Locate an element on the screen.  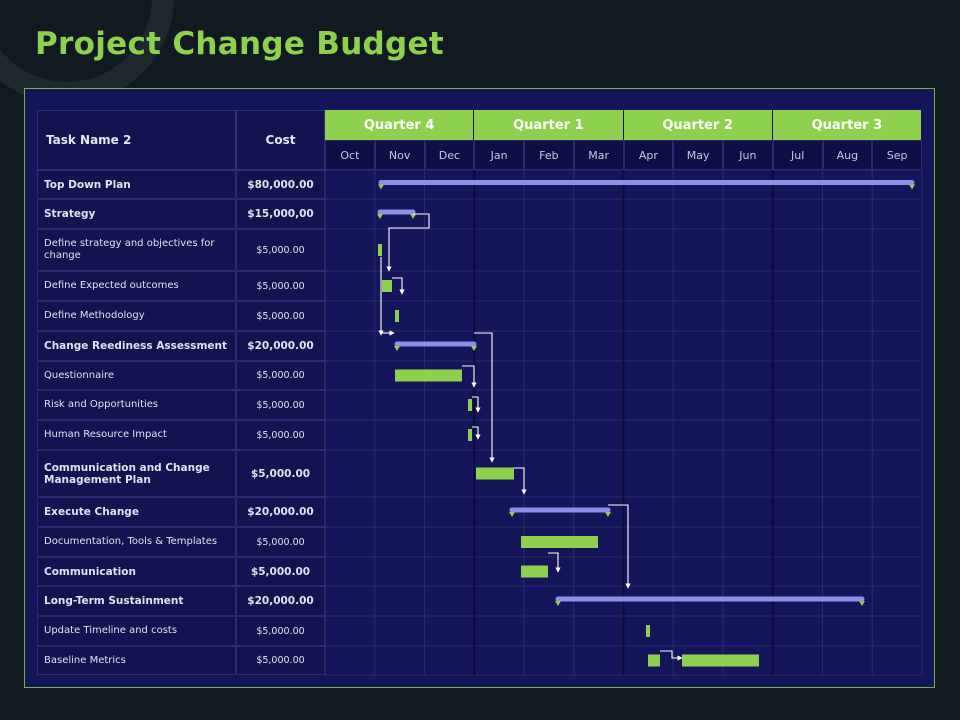
month-header: Mar is located at coordinates (598, 155).